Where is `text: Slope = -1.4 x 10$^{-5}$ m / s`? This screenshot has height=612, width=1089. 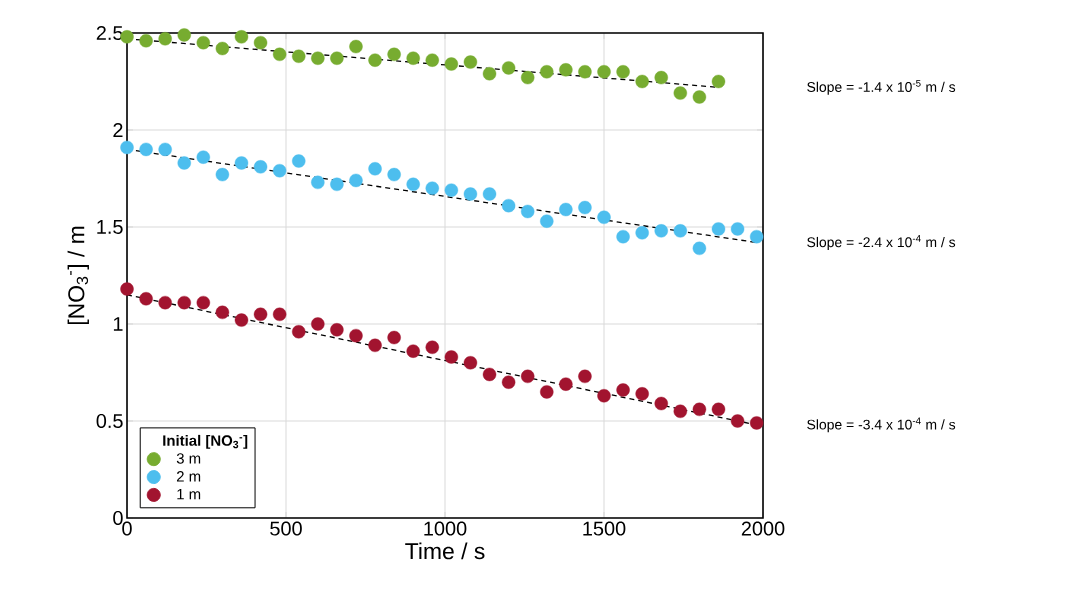 text: Slope = -1.4 x 10$^{-5}$ m / s is located at coordinates (881, 87).